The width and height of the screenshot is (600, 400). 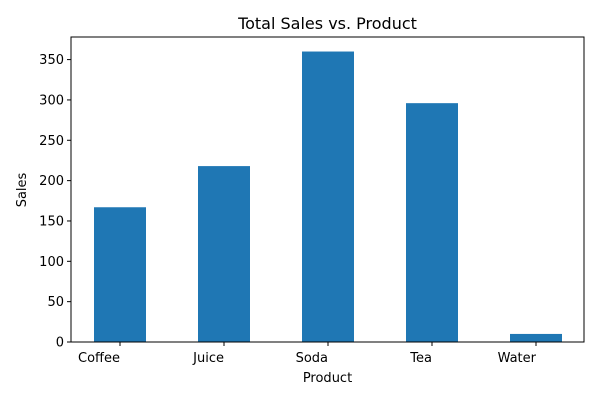 I want to click on chart-title: Total Sales vs. Product, so click(x=327, y=23).